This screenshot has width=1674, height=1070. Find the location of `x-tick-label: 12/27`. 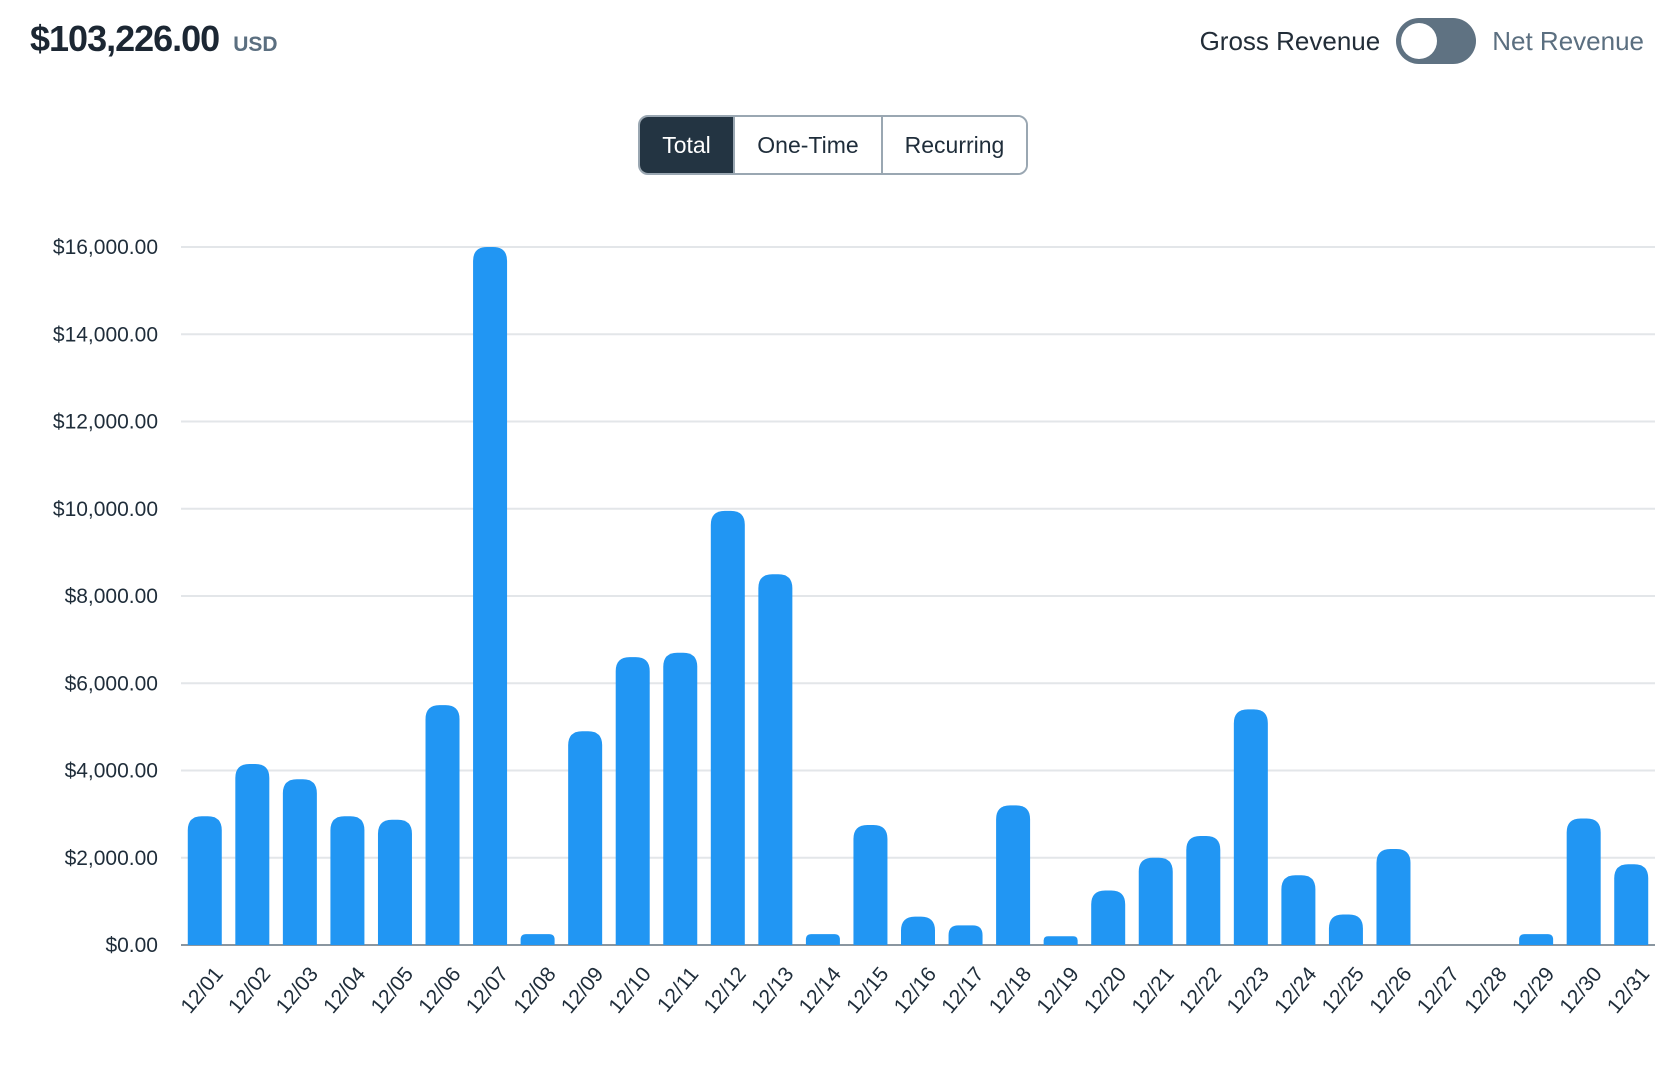

x-tick-label: 12/27 is located at coordinates (1438, 990).